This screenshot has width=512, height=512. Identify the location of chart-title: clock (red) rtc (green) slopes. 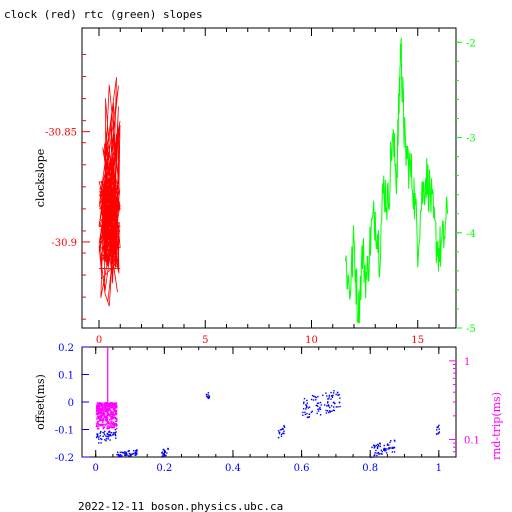
(103, 14).